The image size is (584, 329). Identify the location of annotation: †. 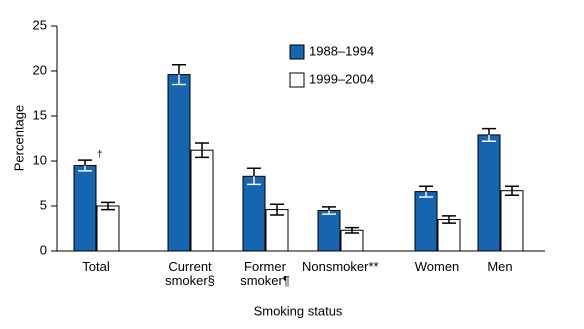
(100, 155).